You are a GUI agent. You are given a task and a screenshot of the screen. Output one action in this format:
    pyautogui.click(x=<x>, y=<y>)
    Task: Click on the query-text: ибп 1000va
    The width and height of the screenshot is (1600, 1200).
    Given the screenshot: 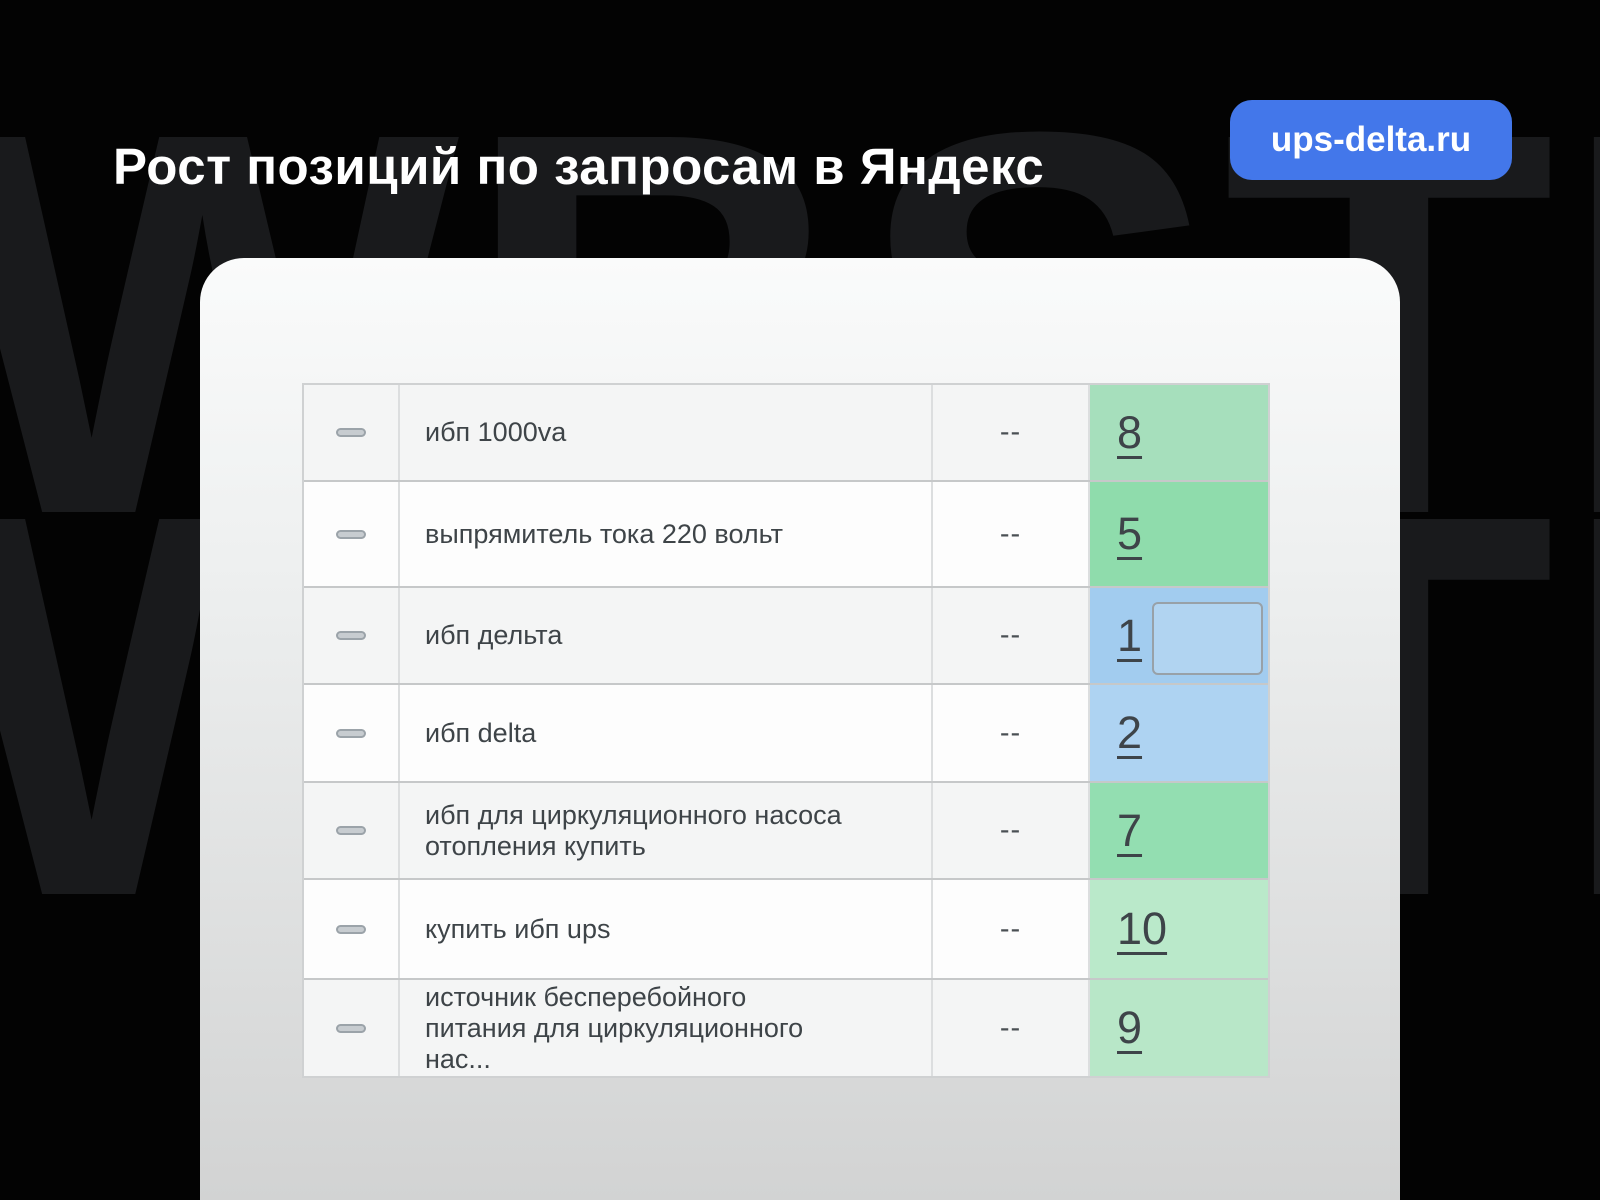 What is the action you would take?
    pyautogui.click(x=666, y=432)
    